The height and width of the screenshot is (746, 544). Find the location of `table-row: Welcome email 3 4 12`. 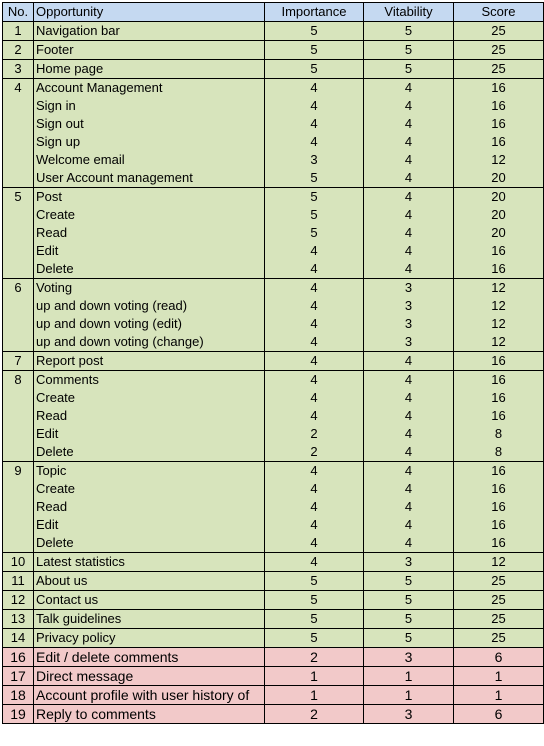

table-row: Welcome email 3 4 12 is located at coordinates (273, 160).